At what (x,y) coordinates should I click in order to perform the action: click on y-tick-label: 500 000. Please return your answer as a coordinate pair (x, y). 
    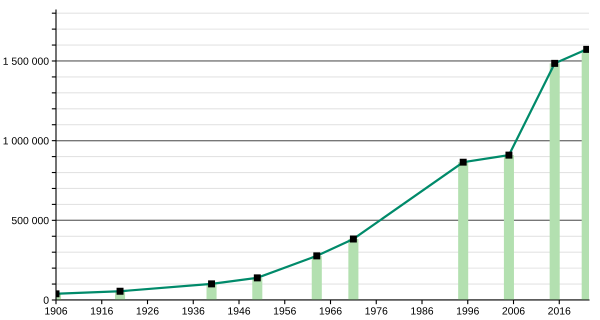
    Looking at the image, I should click on (30, 220).